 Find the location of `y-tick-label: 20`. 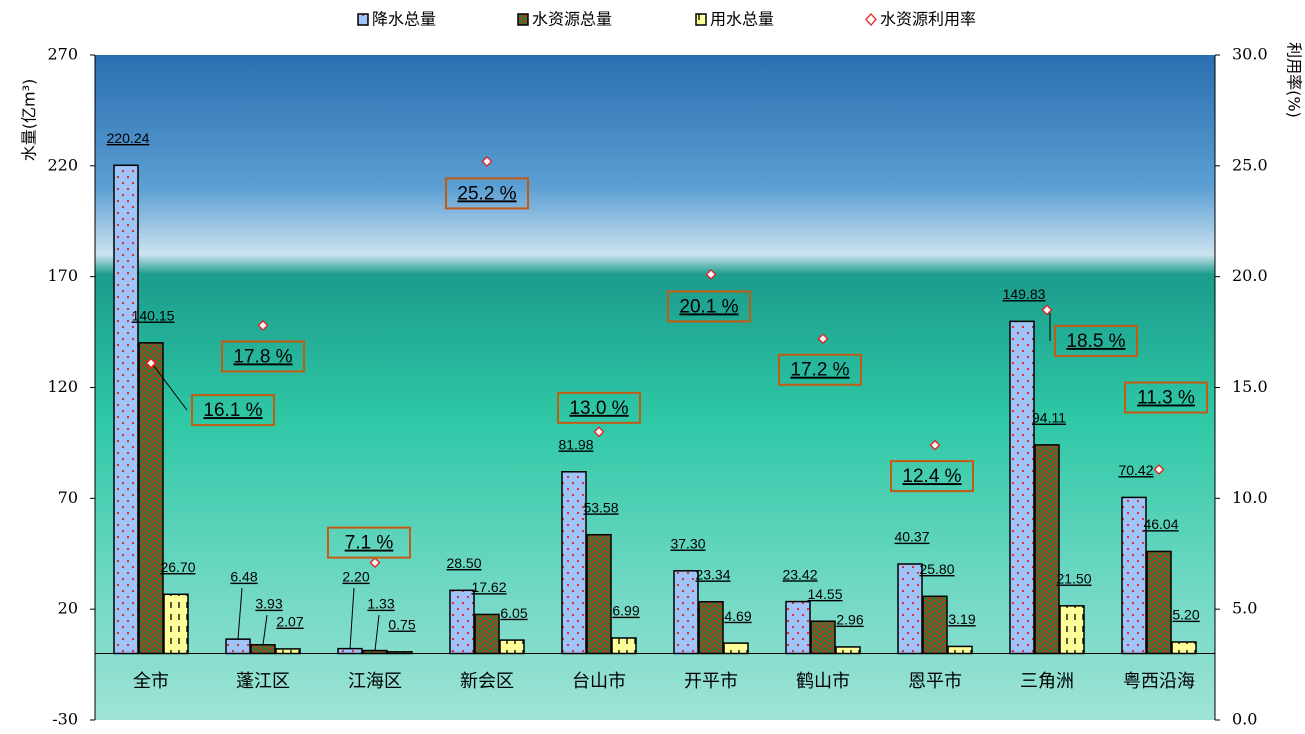

y-tick-label: 20 is located at coordinates (68, 608).